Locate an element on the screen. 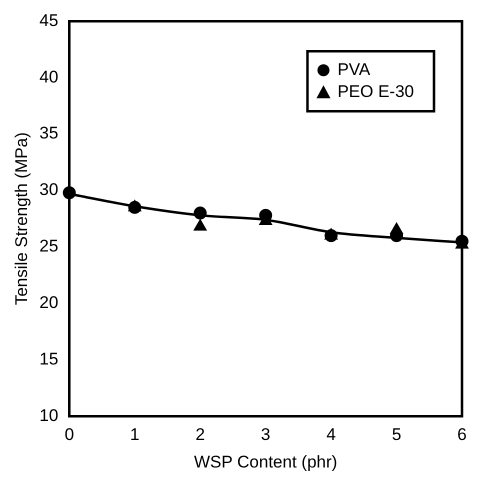 The width and height of the screenshot is (484, 485). x-tick-label: 6 is located at coordinates (462, 434).